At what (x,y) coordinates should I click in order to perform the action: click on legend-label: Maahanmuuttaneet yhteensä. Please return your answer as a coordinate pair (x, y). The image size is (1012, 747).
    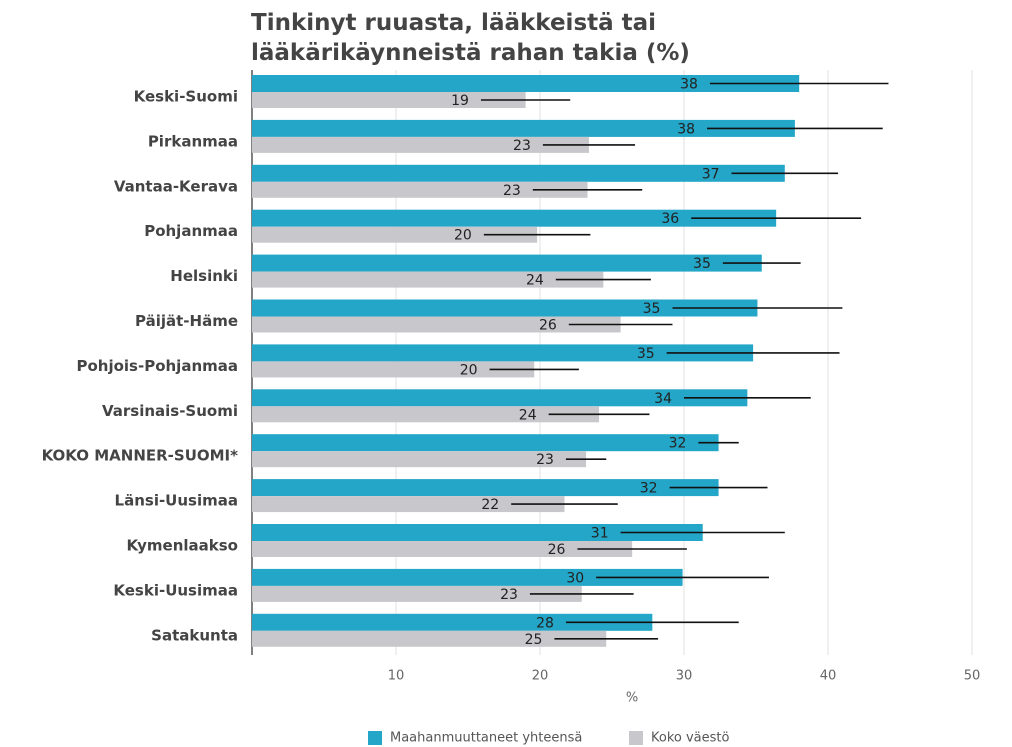
    Looking at the image, I should click on (486, 738).